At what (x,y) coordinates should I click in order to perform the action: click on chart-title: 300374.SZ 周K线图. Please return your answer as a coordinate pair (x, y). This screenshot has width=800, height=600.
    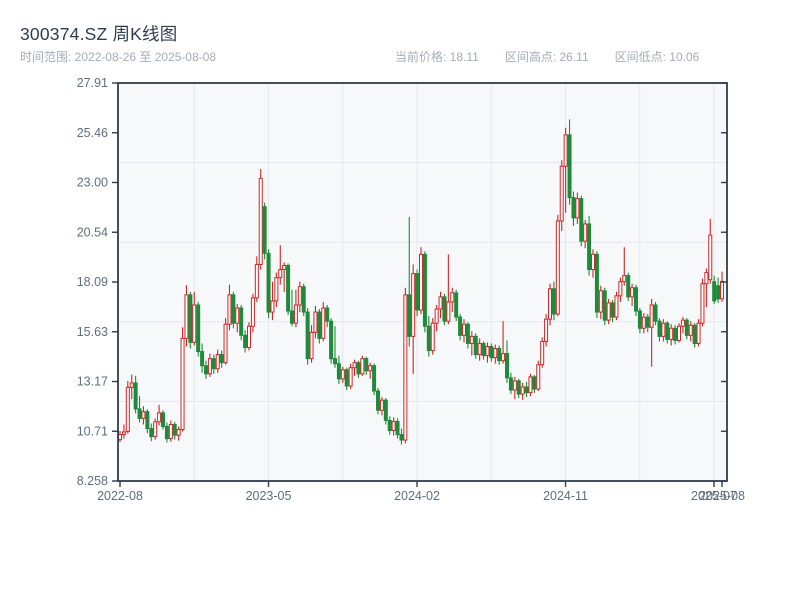
    Looking at the image, I should click on (99, 34).